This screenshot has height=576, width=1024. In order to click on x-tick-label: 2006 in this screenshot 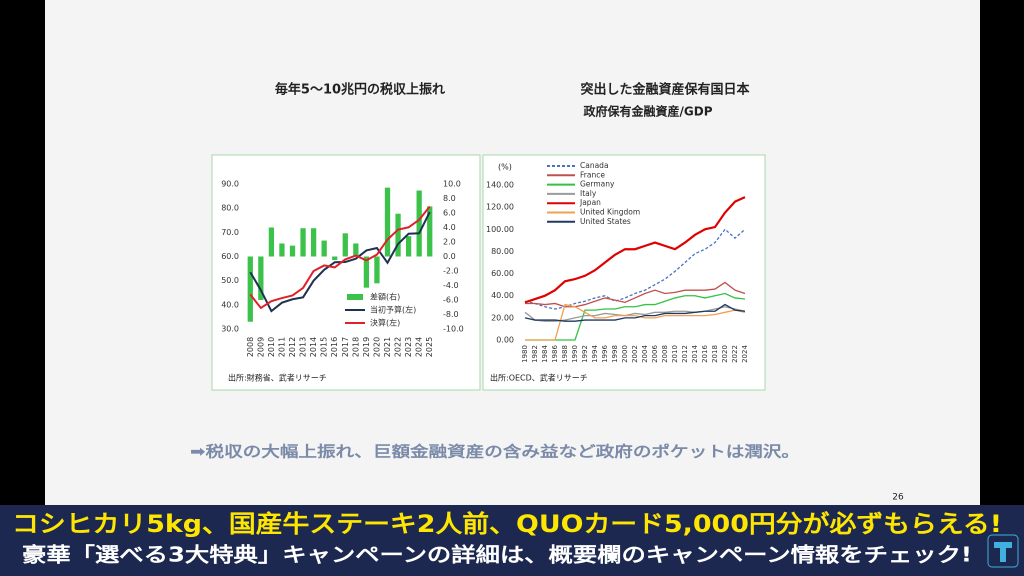, I will do `click(655, 354)`.